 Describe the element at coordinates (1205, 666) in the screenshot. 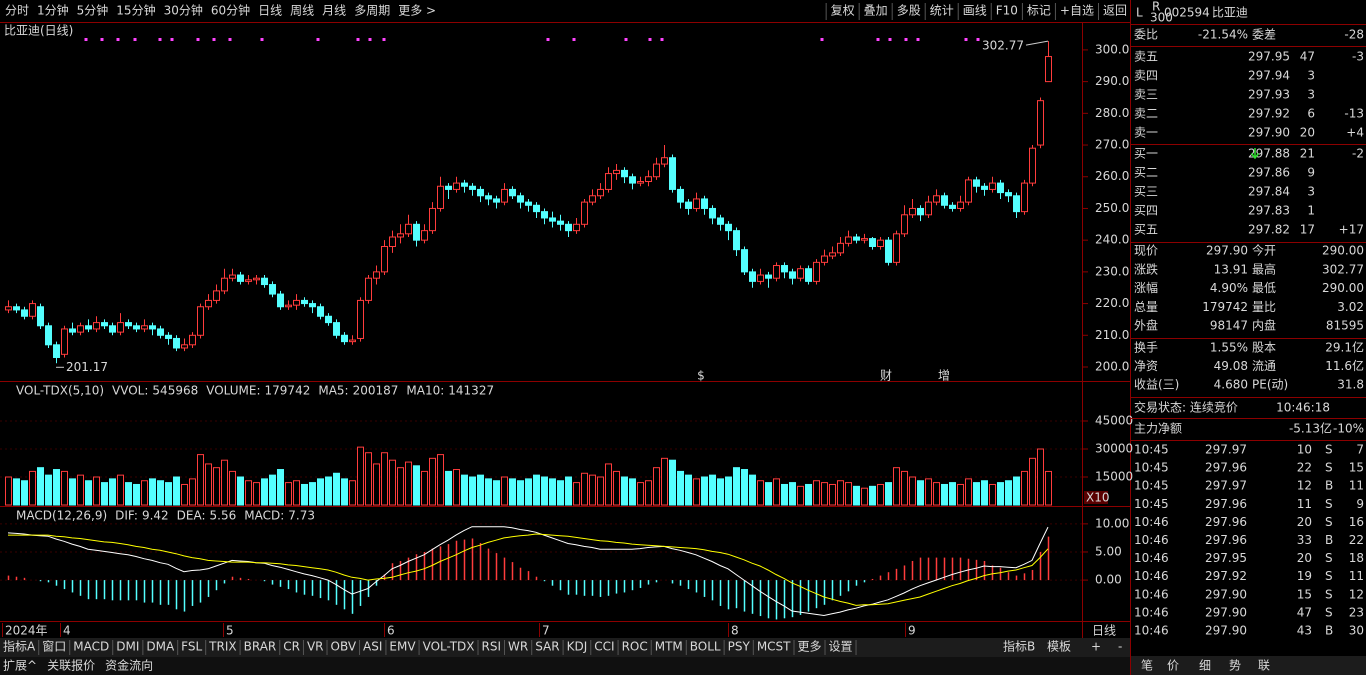

I see `side-tab: 细` at that location.